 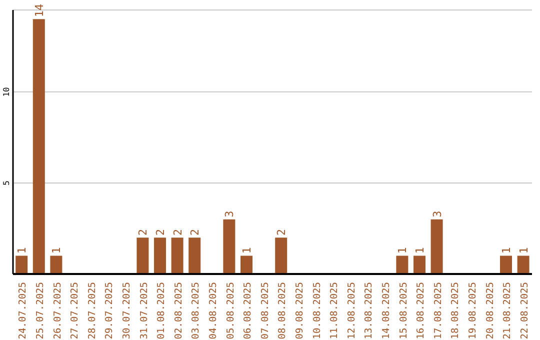 What do you see at coordinates (369, 311) in the screenshot?
I see `x-tick-label: 13.08.2025` at bounding box center [369, 311].